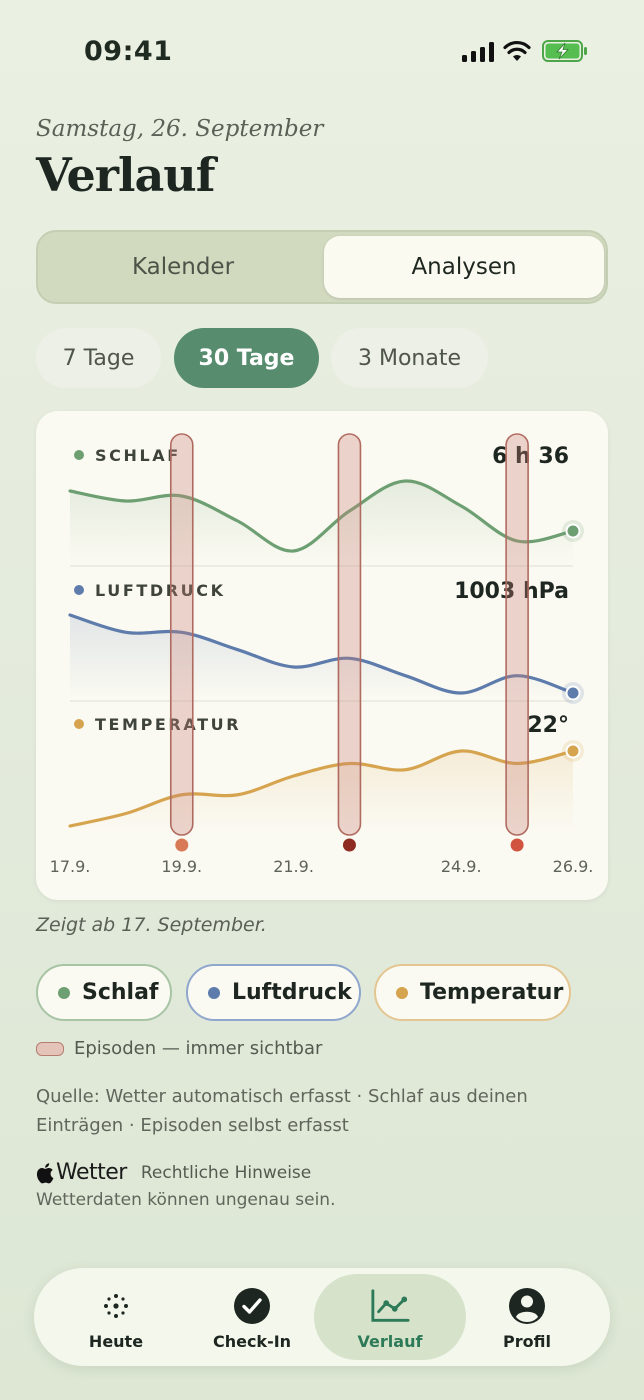 This screenshot has height=1400, width=644. I want to click on legal-notice-link: Rechtliche Hinweise, so click(226, 1172).